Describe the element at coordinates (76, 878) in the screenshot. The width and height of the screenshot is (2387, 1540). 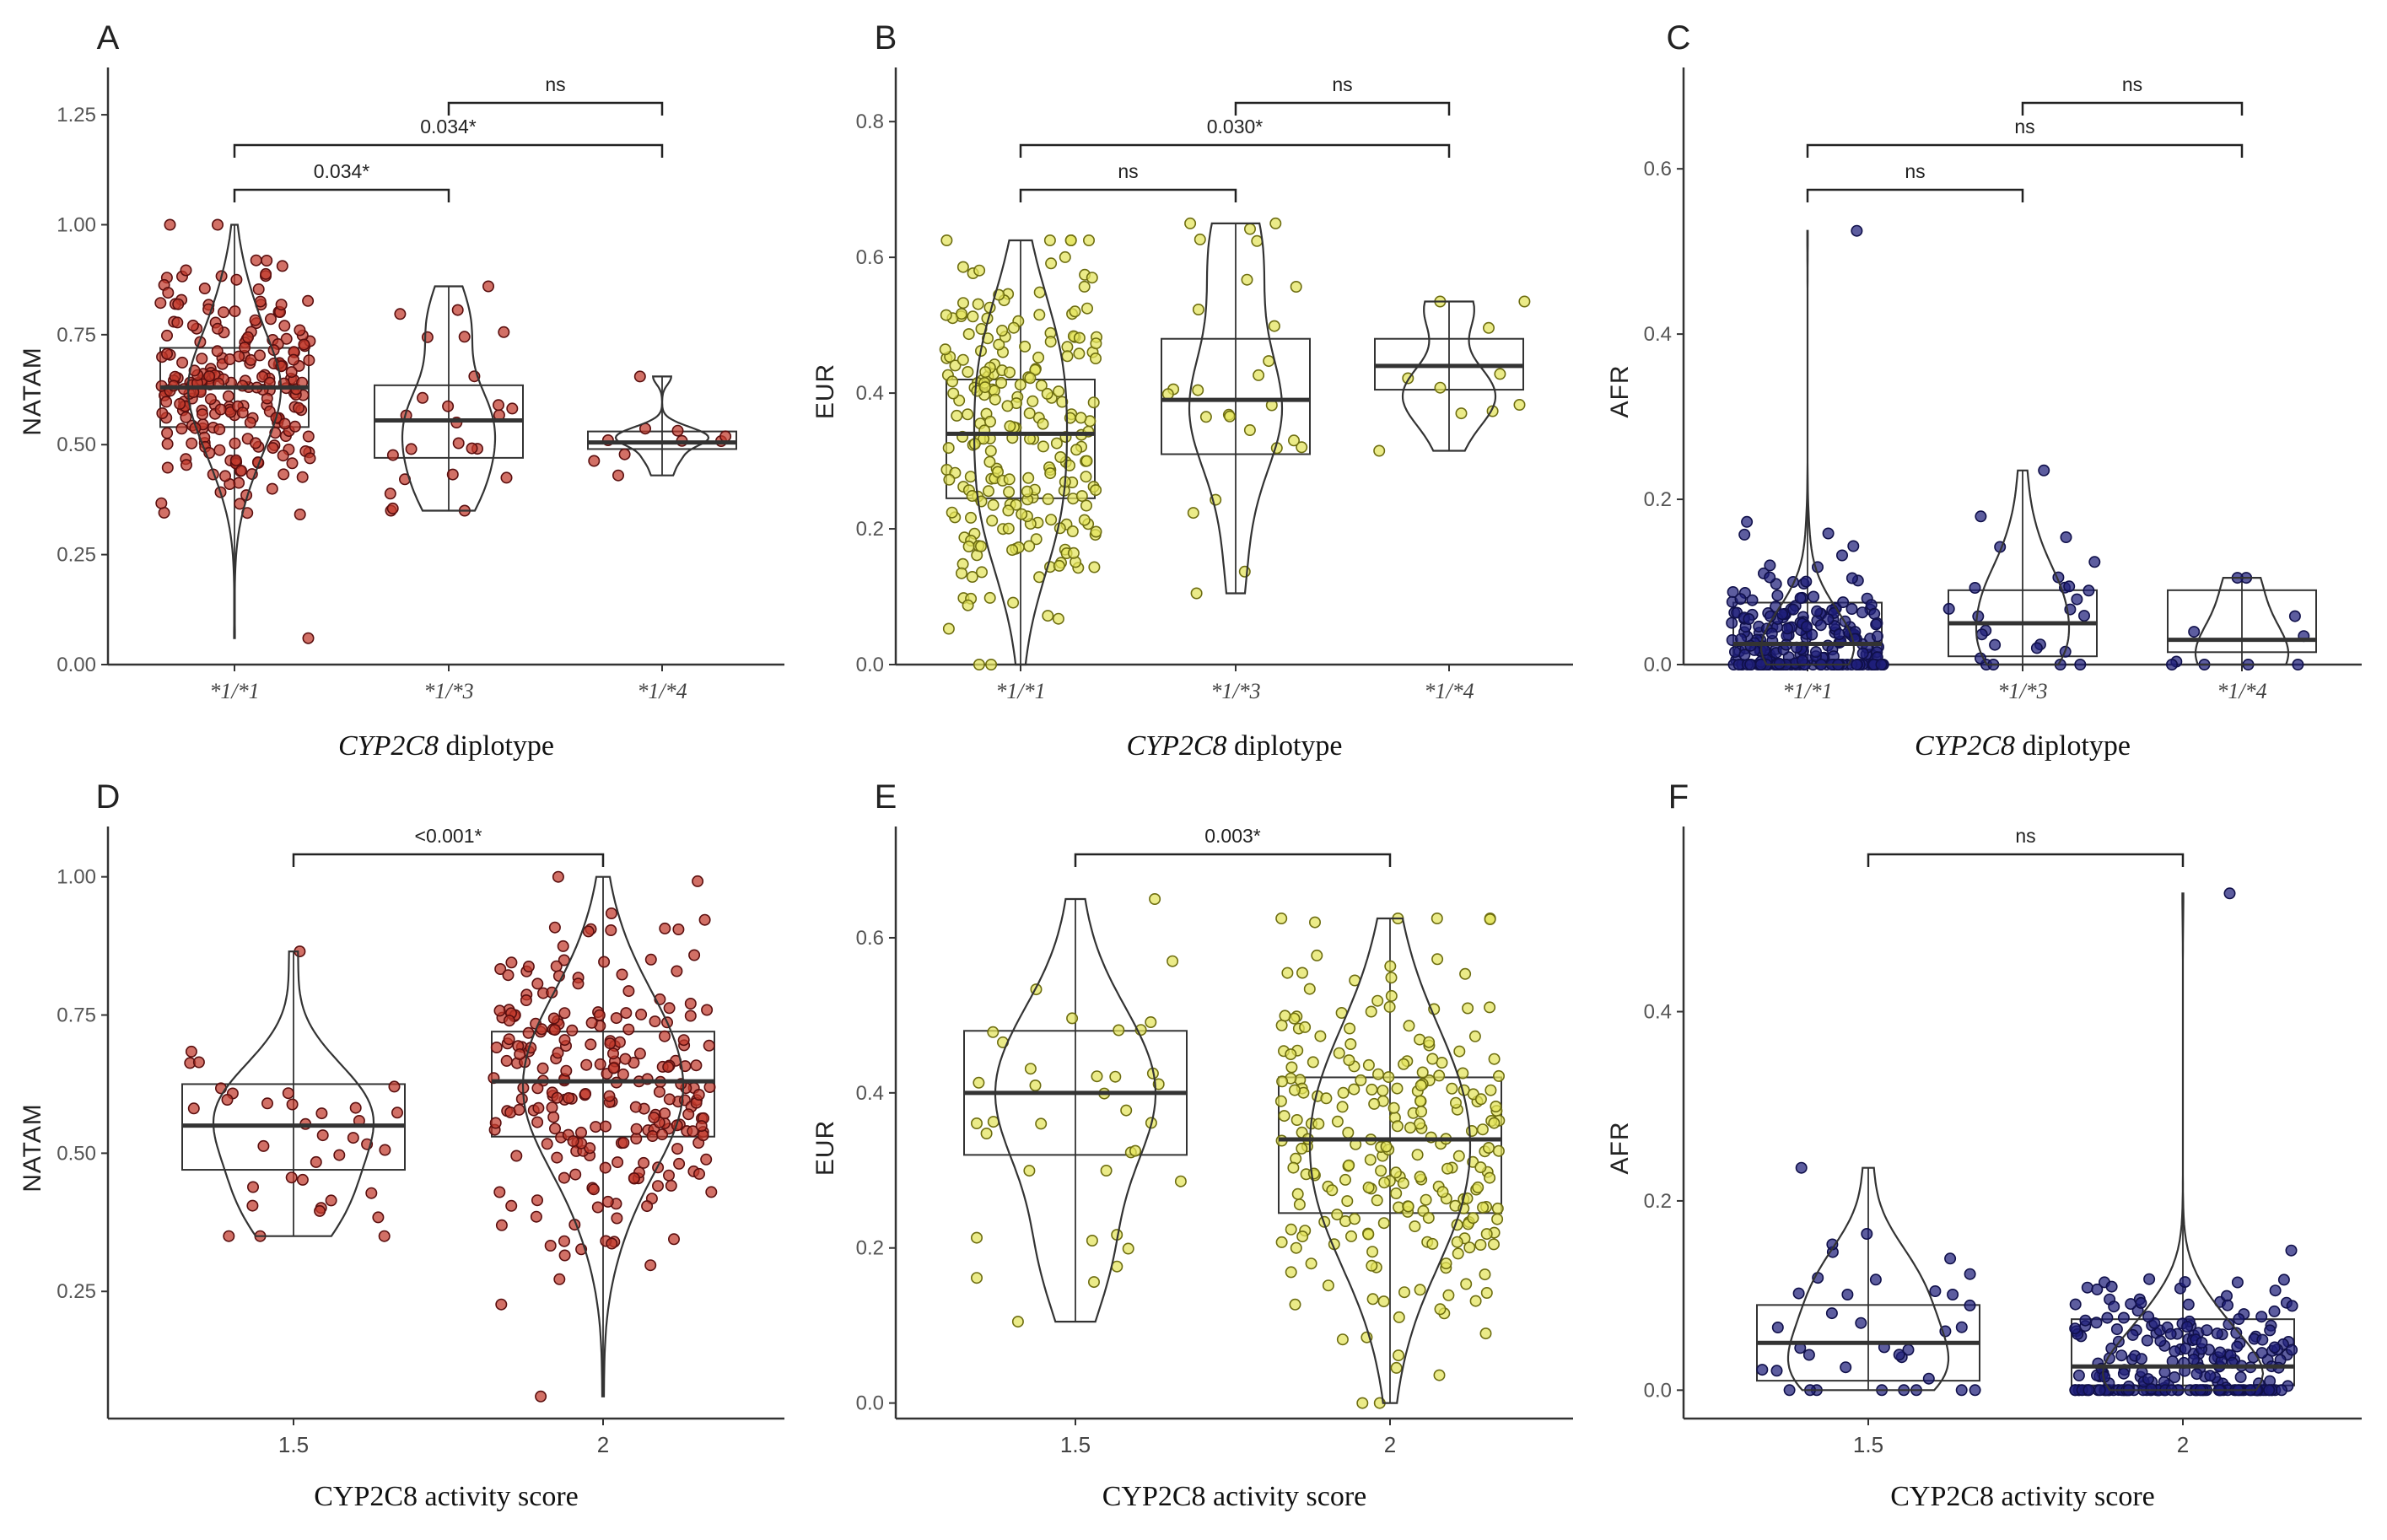
I see `y-tick-label: 1.00` at that location.